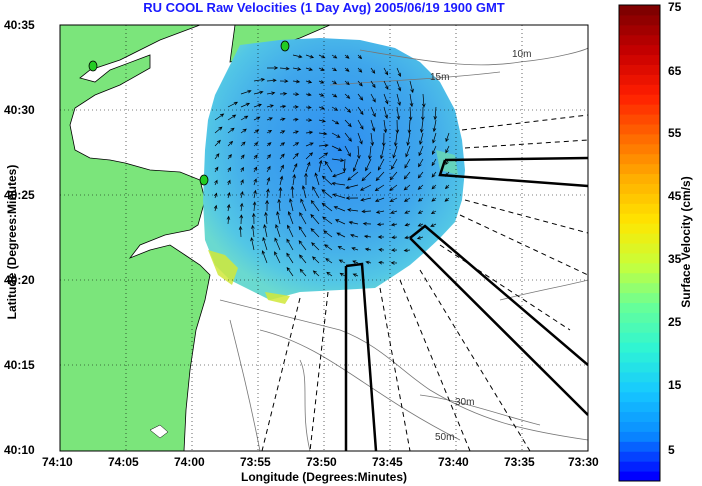 This screenshot has height=486, width=702. What do you see at coordinates (453, 462) in the screenshot?
I see `x-tick-label: 73:40` at bounding box center [453, 462].